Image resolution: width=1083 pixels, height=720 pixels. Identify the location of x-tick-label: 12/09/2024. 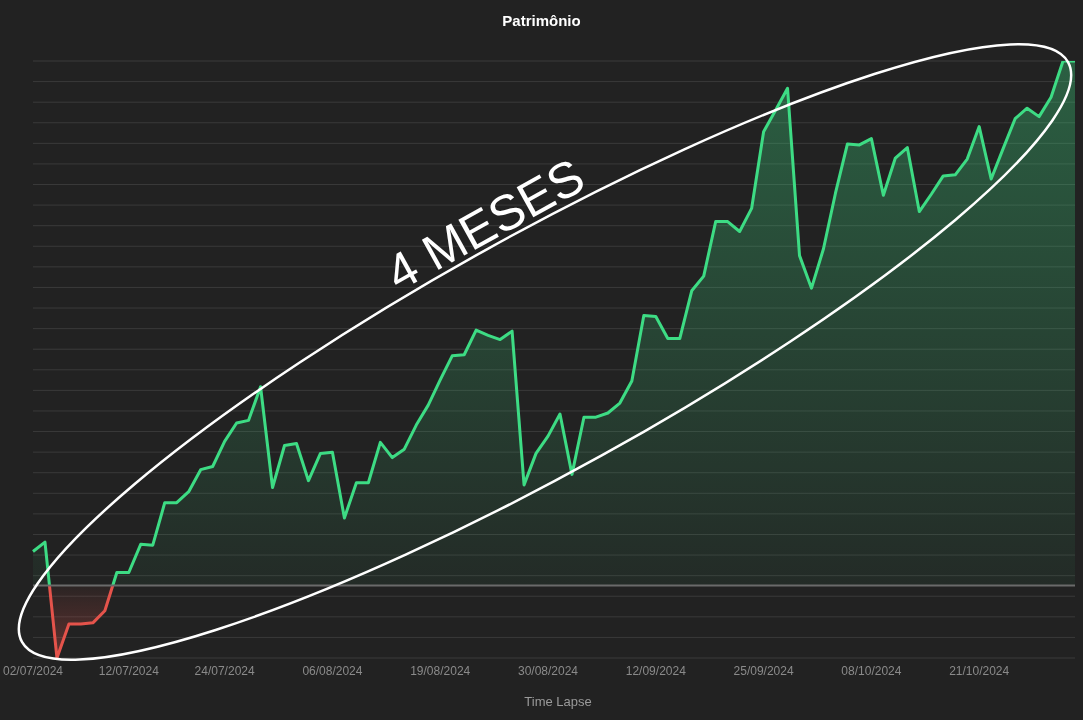
(656, 670).